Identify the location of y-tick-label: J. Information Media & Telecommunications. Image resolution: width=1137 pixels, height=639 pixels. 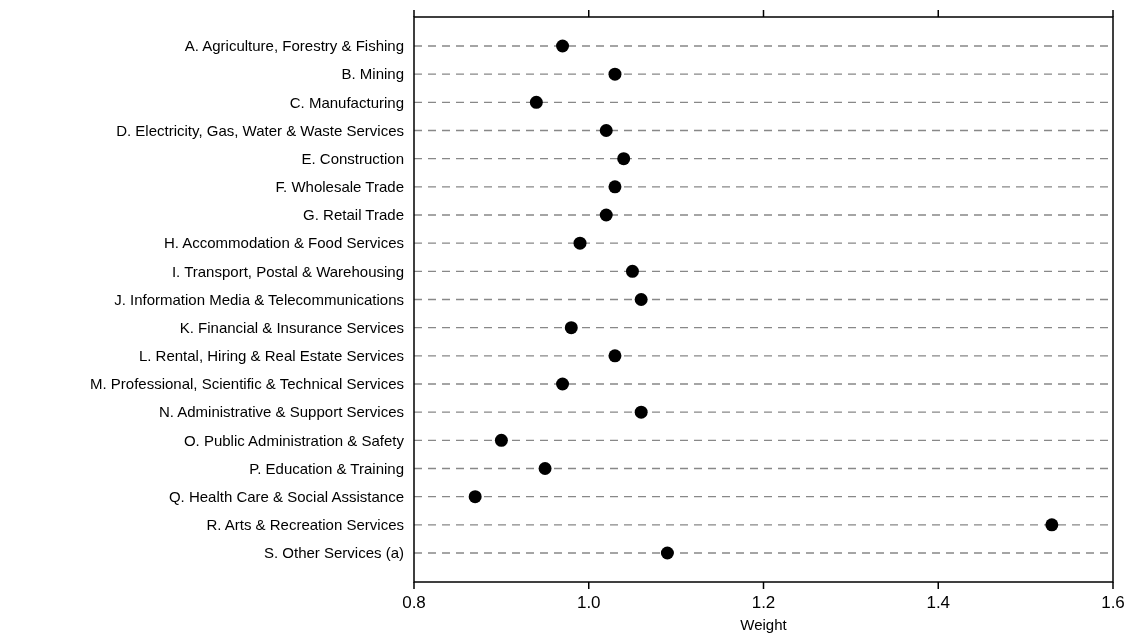
(259, 299).